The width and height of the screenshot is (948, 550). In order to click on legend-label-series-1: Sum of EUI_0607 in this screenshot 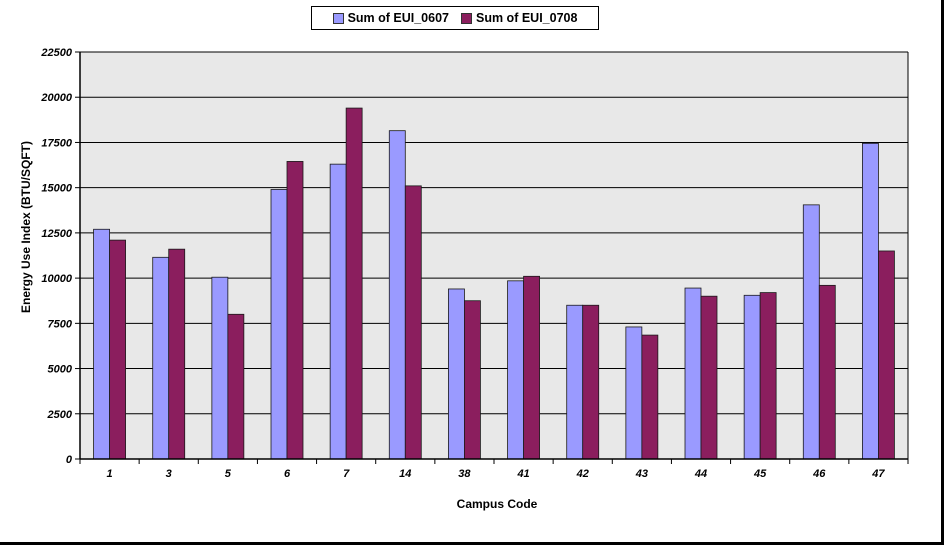, I will do `click(398, 18)`.